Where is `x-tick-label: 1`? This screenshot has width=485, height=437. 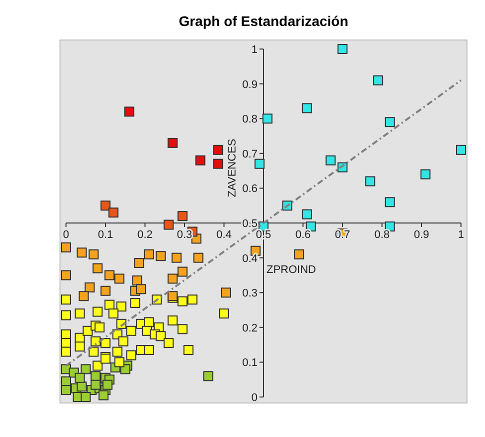
x-tick-label: 1 is located at coordinates (461, 235).